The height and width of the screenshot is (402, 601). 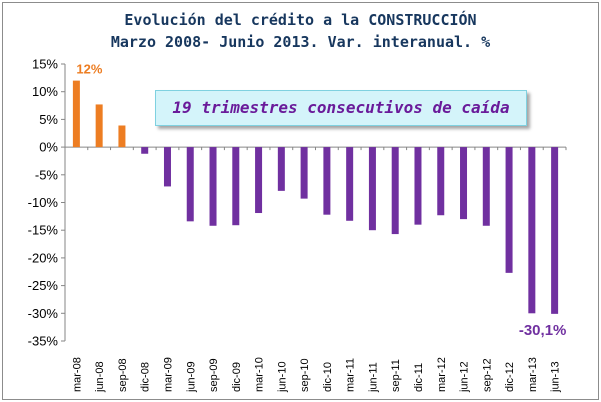 I want to click on y-tick-label: -20%, so click(x=43, y=257).